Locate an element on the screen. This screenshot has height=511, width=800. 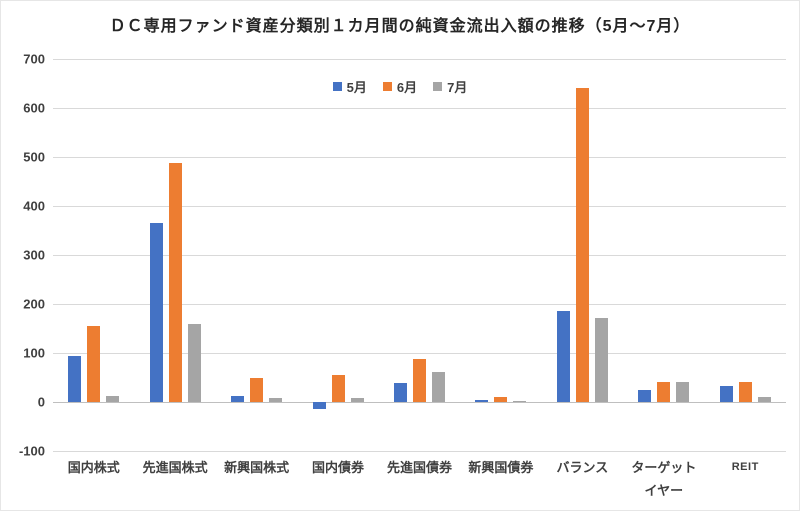
x-category-label: 新興国債券 is located at coordinates (501, 467).